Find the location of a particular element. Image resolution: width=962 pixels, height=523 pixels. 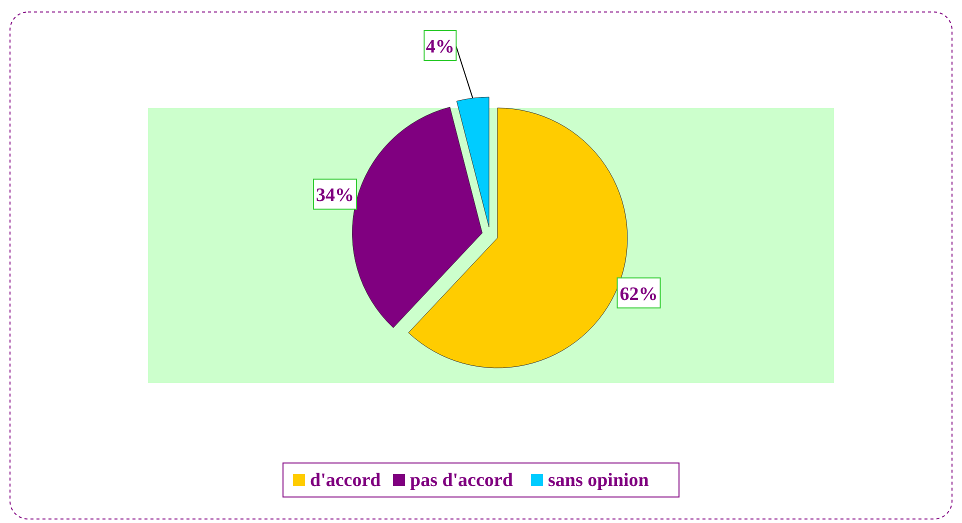

legend-label: pas d'accord is located at coordinates (462, 480).